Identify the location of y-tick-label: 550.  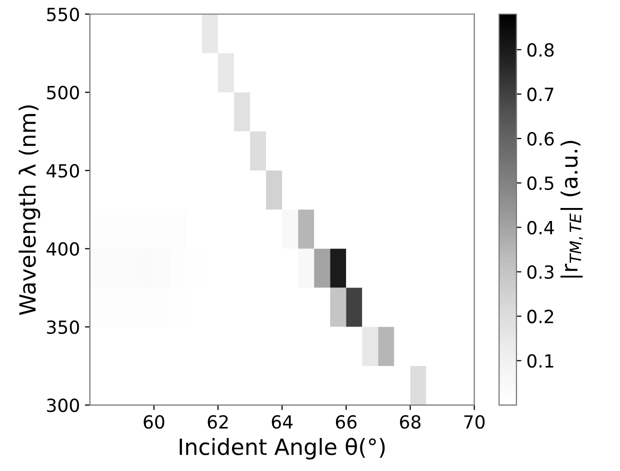
(63, 15).